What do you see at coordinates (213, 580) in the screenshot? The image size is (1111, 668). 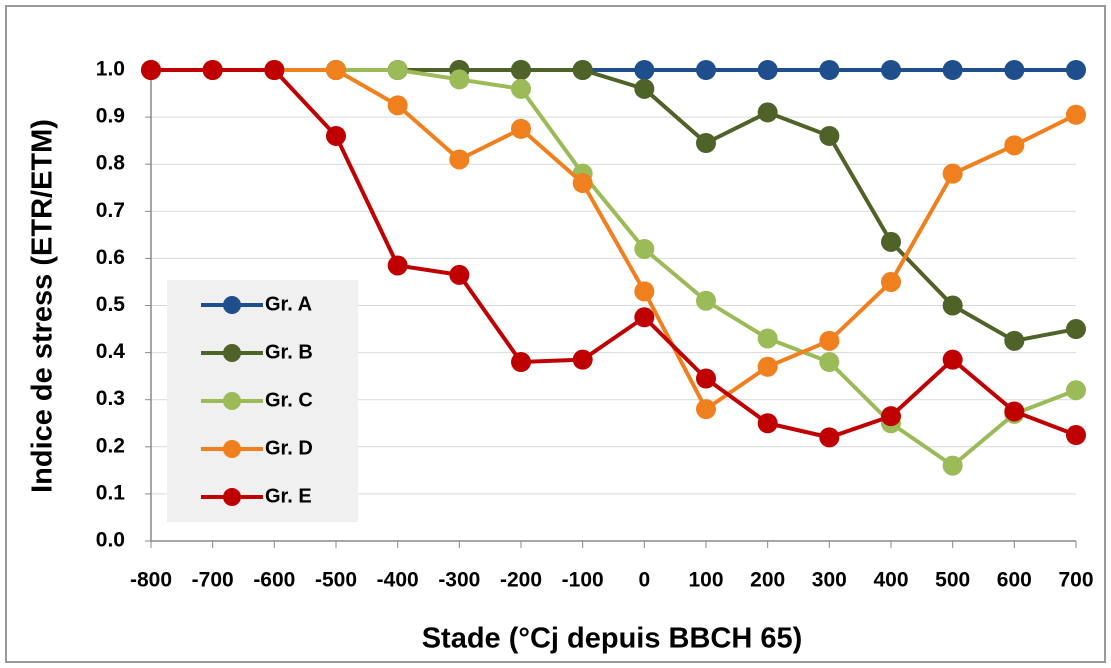 I see `x-tick-label: -700` at bounding box center [213, 580].